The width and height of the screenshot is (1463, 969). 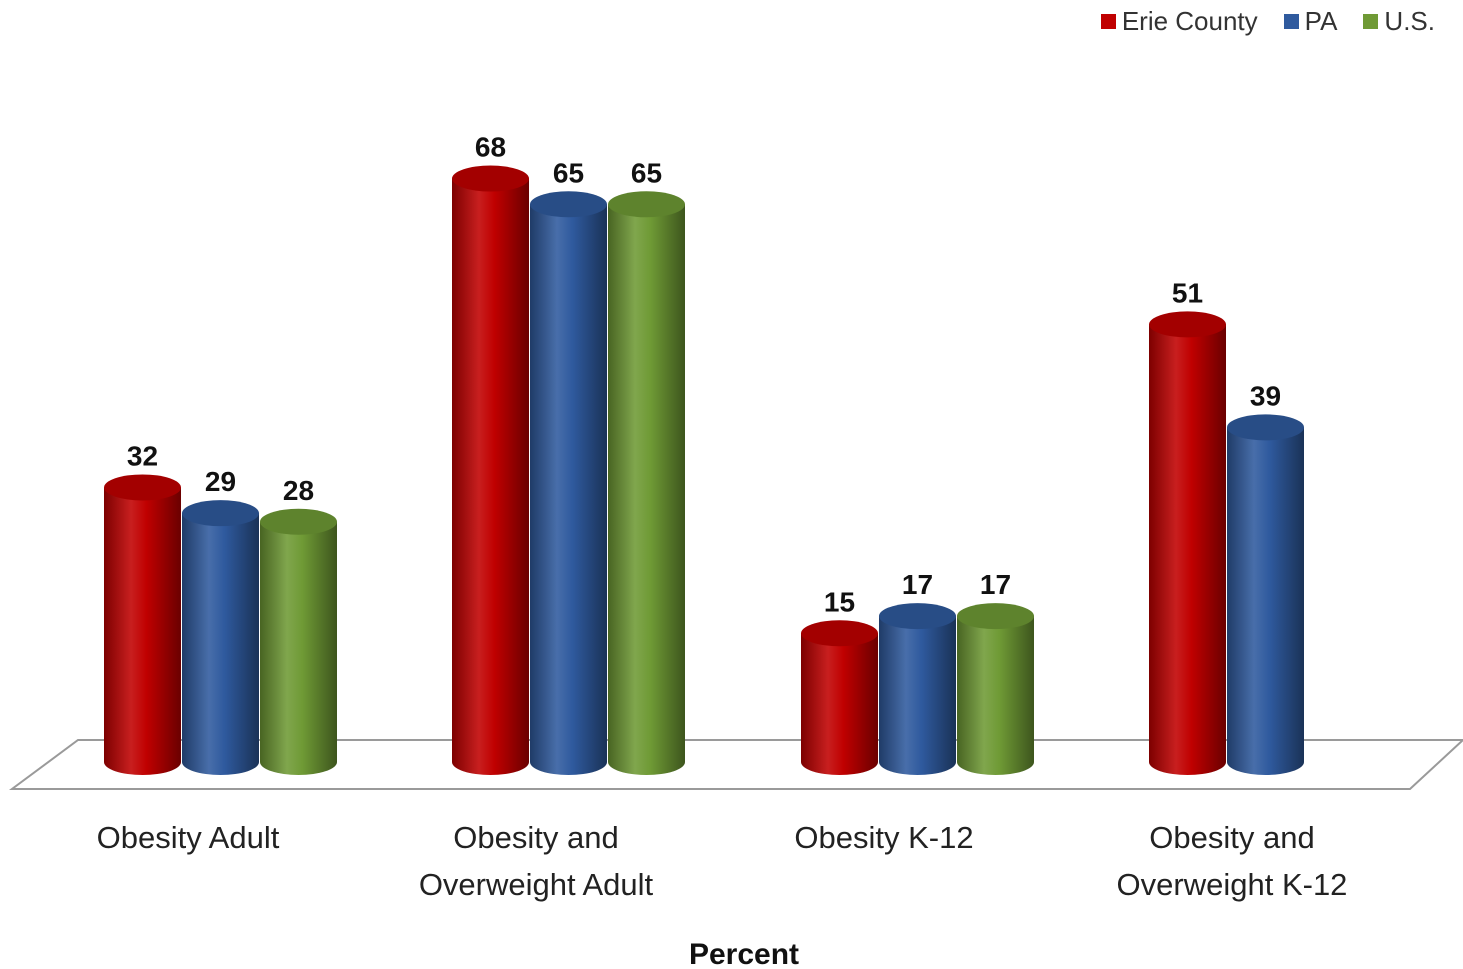 What do you see at coordinates (1108, 21) in the screenshot?
I see `legend-swatch-erie-county` at bounding box center [1108, 21].